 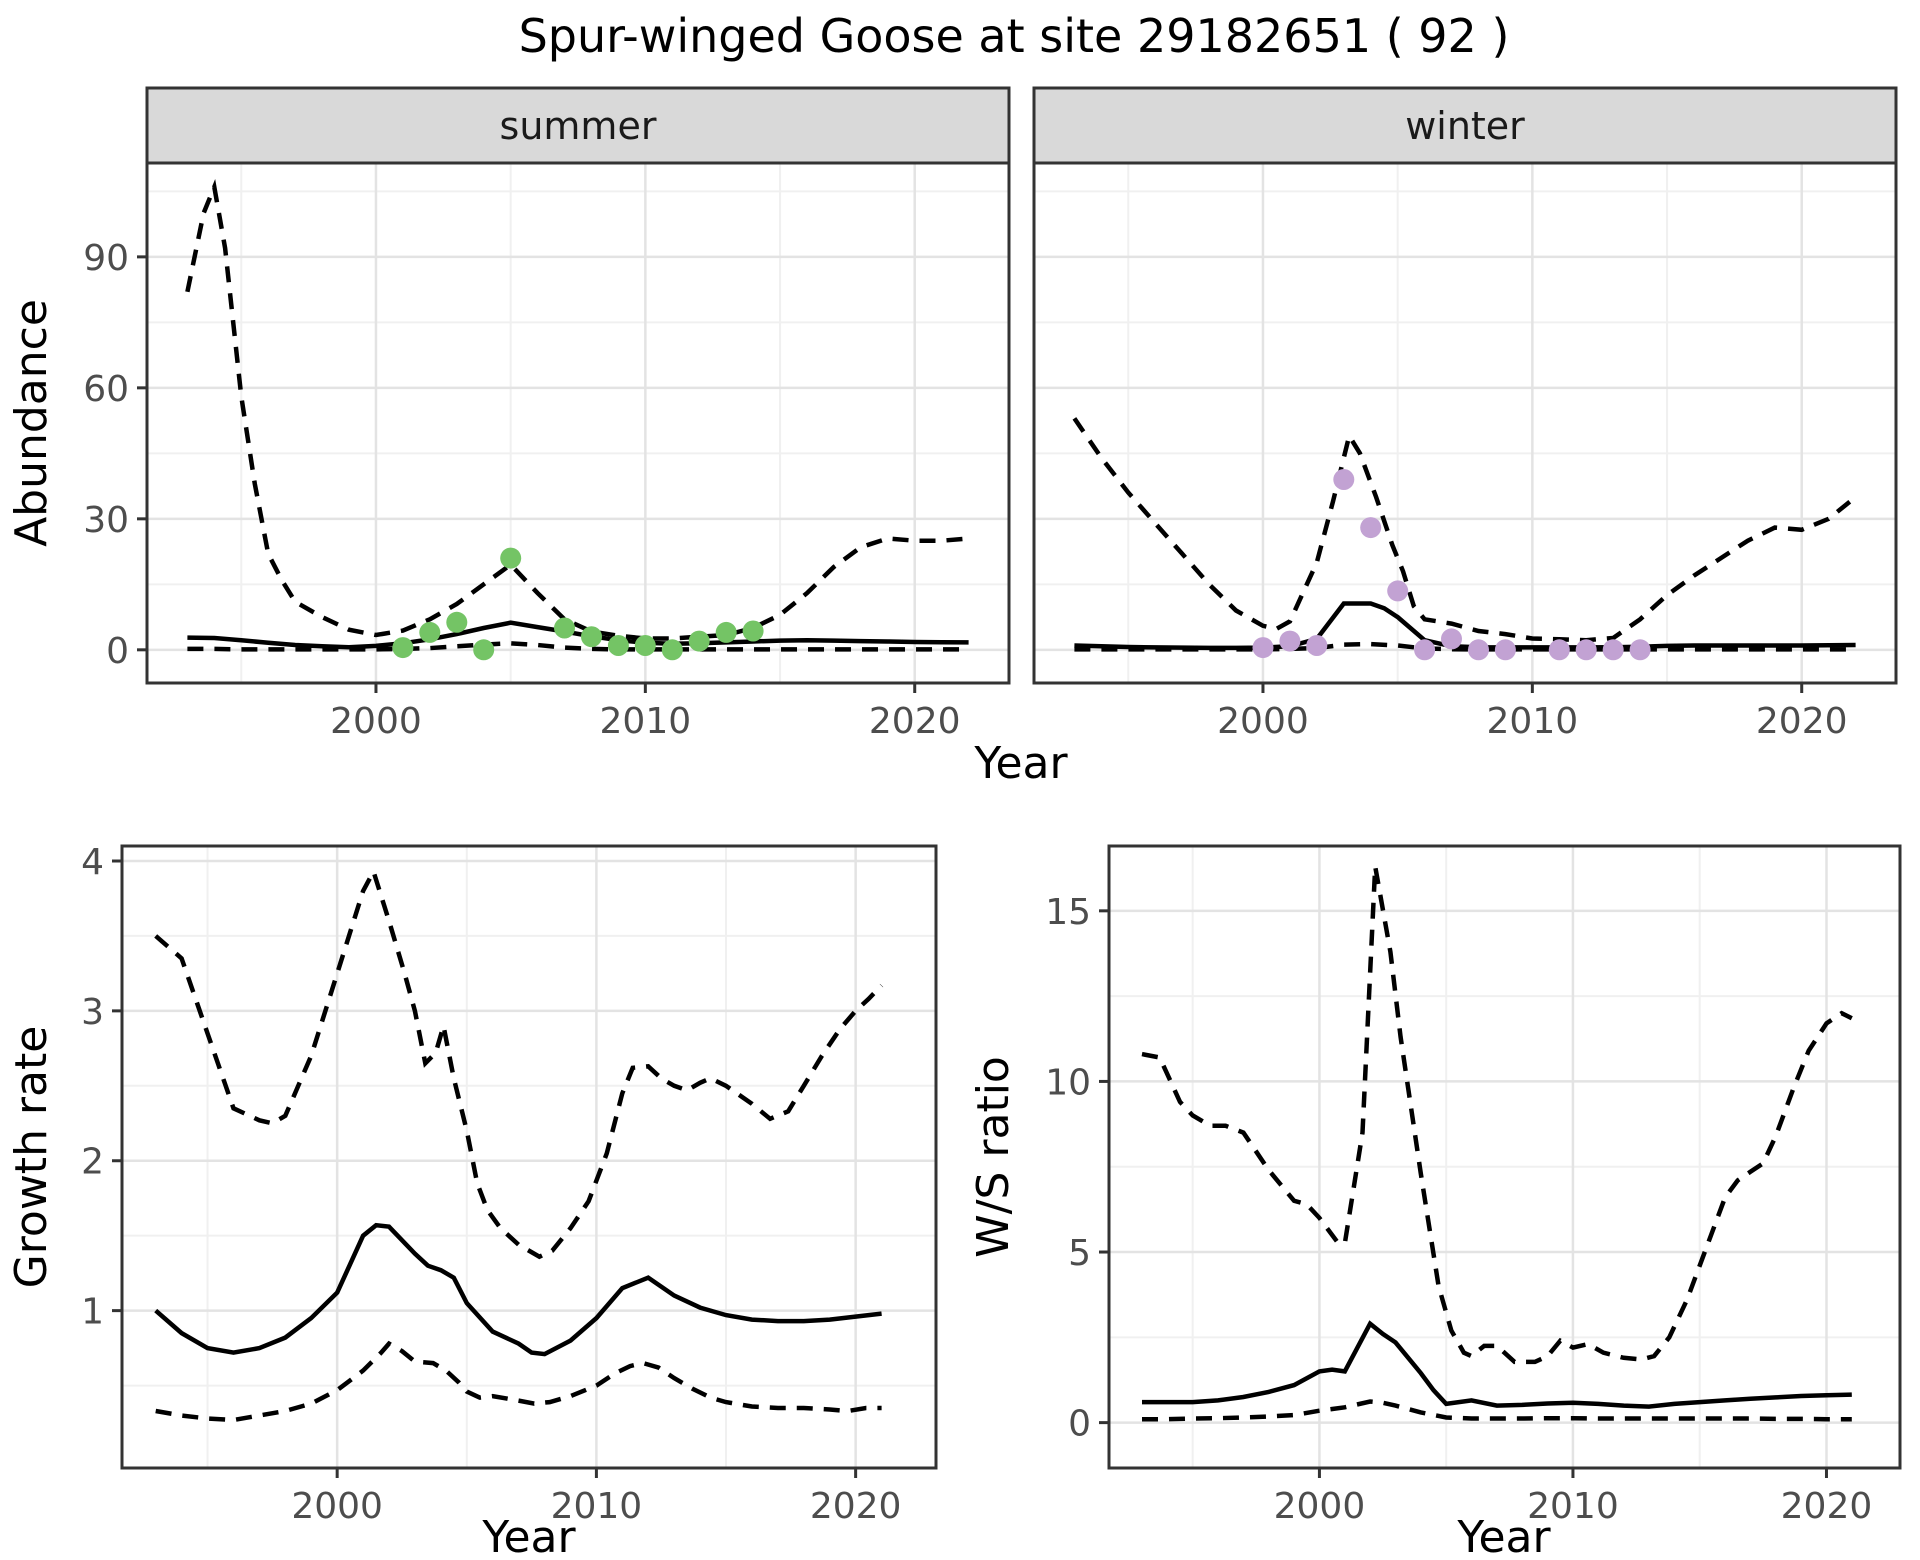 What do you see at coordinates (106, 389) in the screenshot?
I see `y-tick-label: 60` at bounding box center [106, 389].